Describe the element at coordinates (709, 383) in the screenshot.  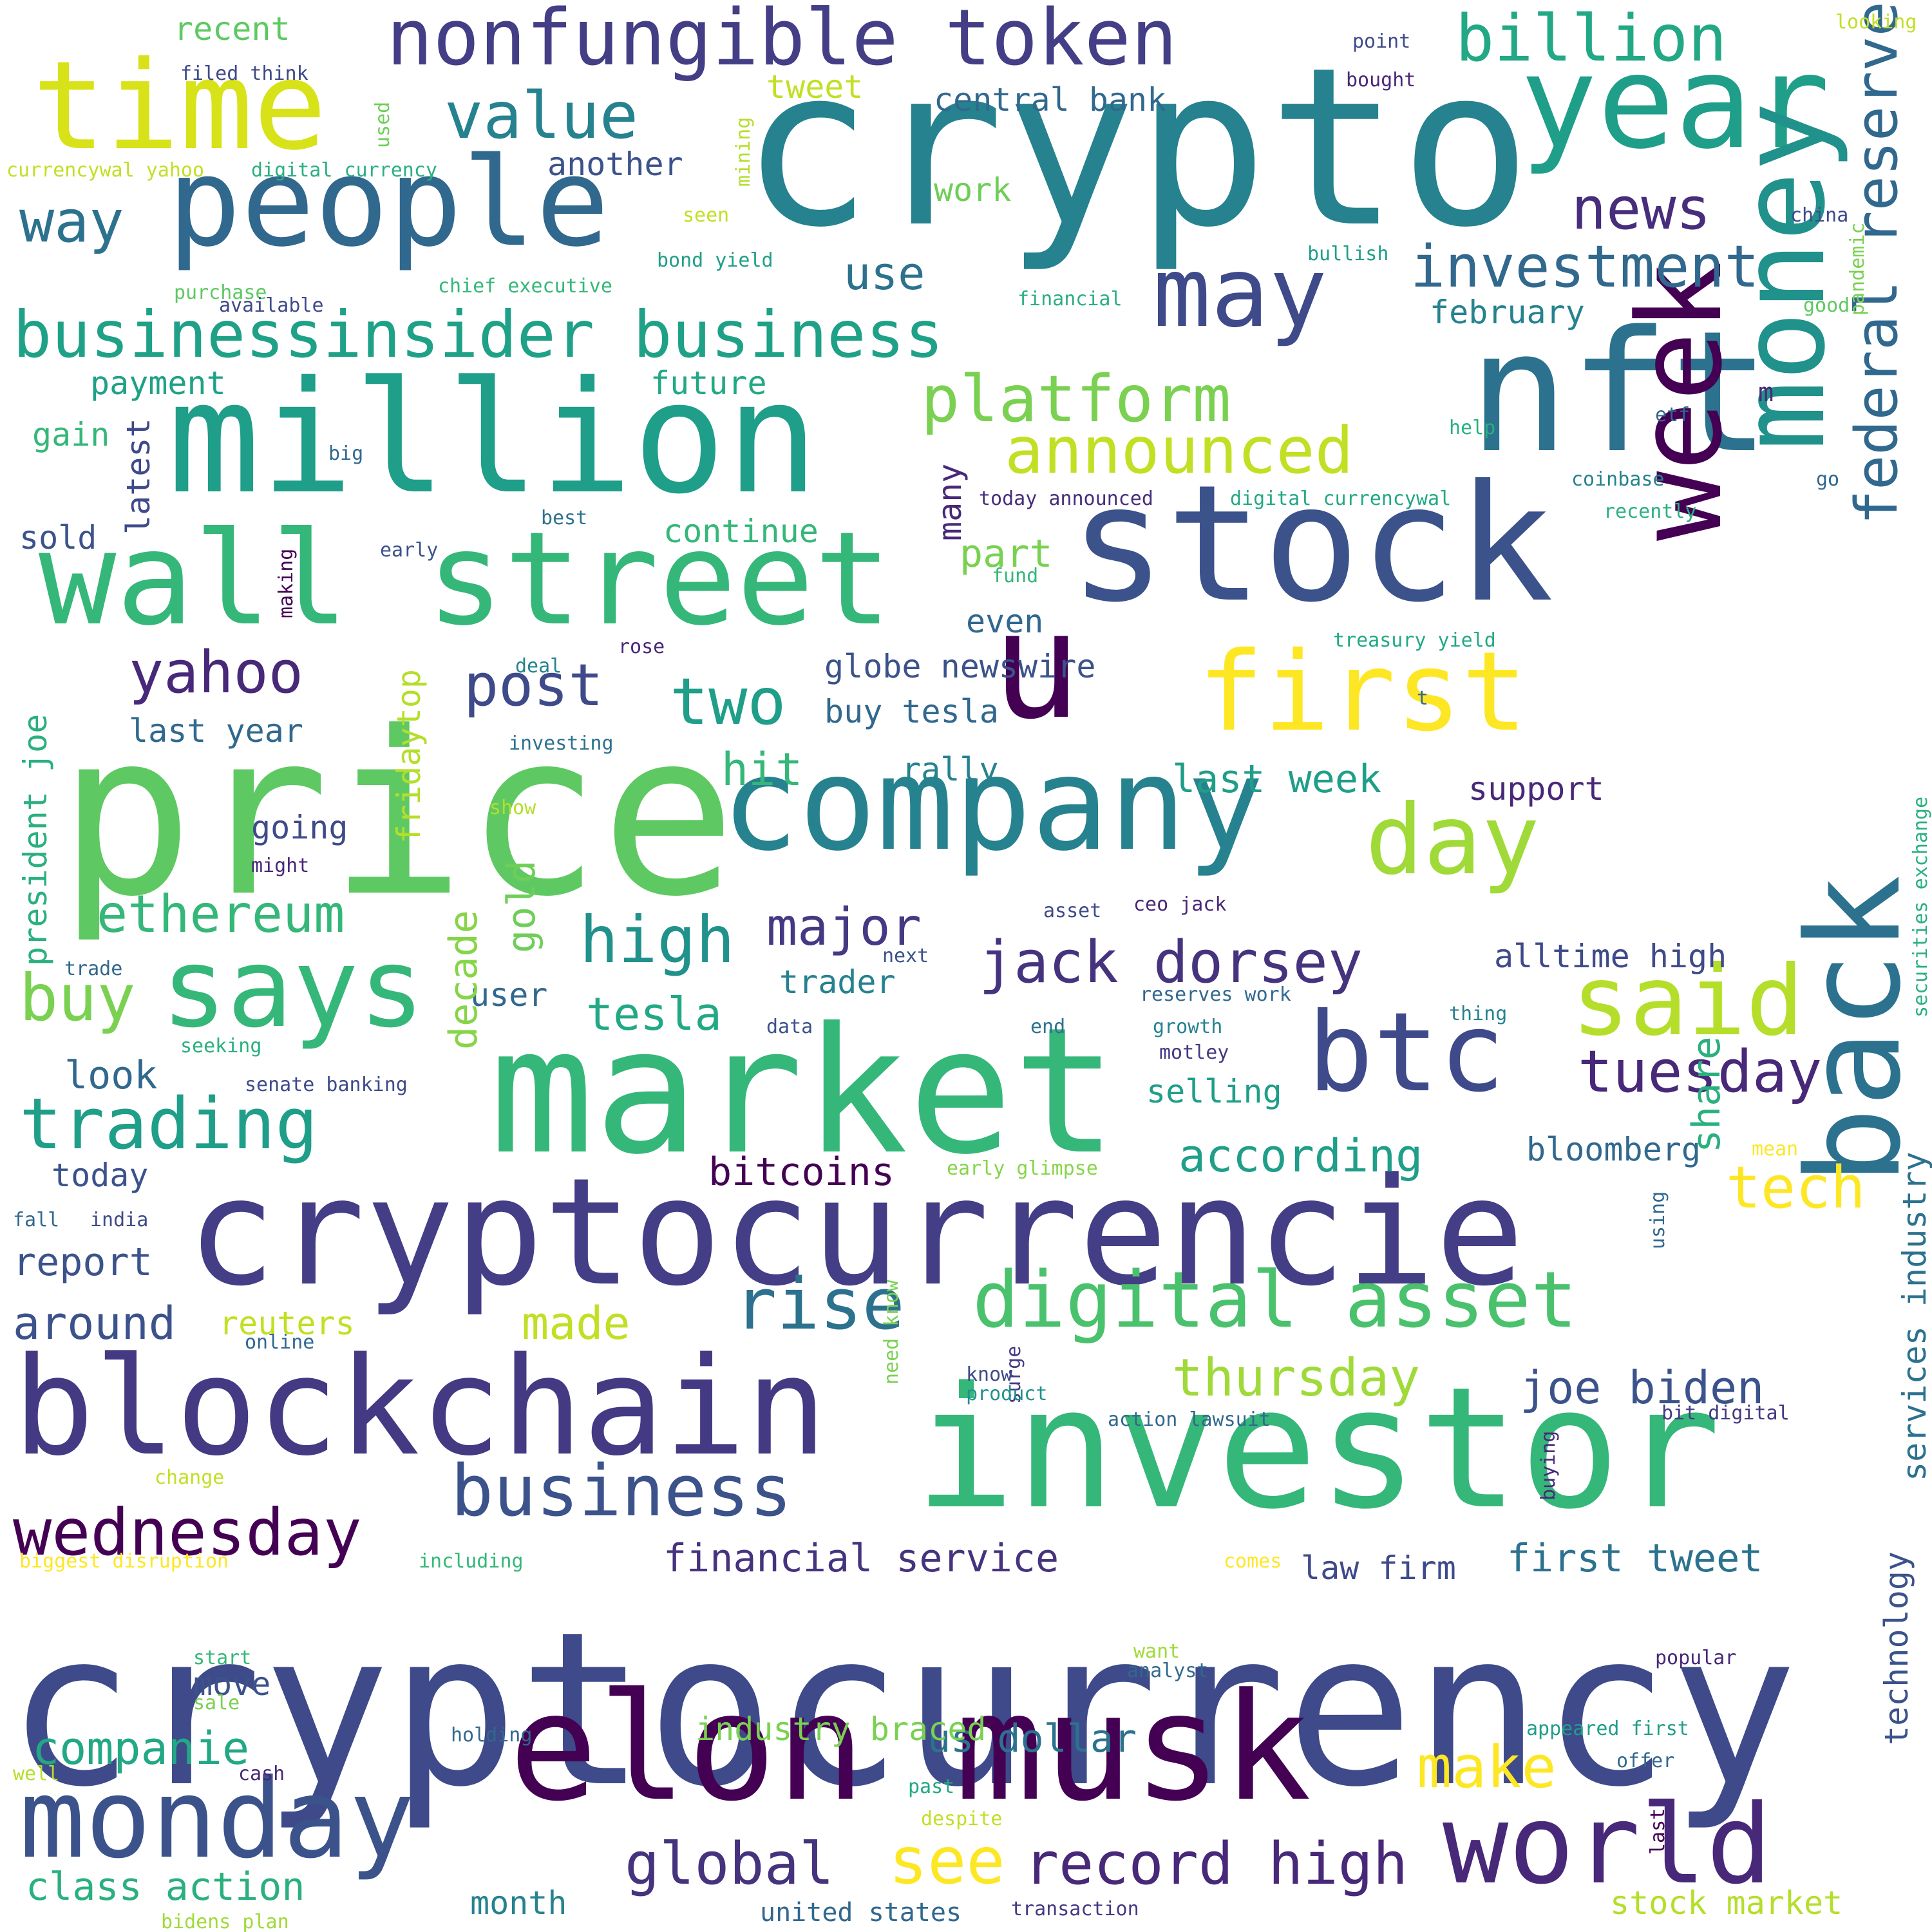
I see `word-future: future` at that location.